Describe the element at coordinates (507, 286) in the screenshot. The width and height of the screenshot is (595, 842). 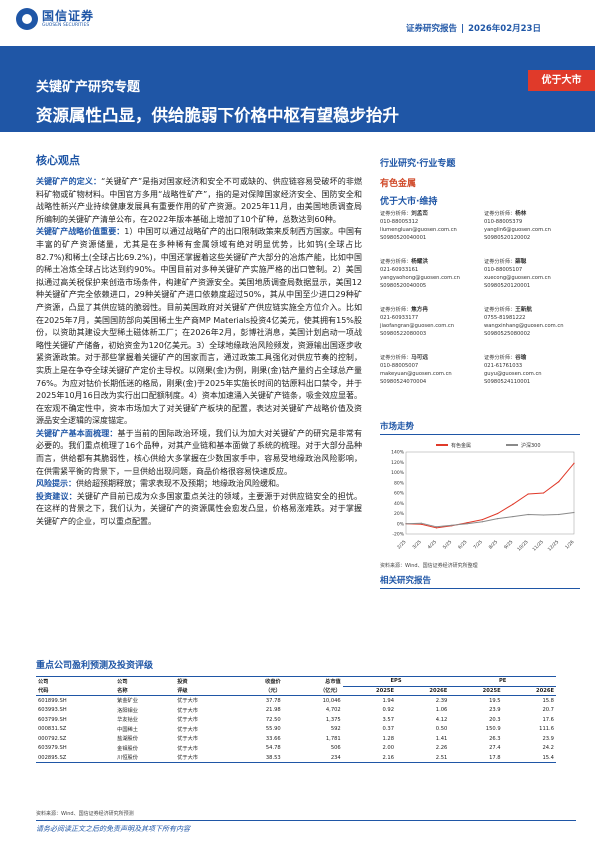
I see `analyst-license: S0980520120001` at that location.